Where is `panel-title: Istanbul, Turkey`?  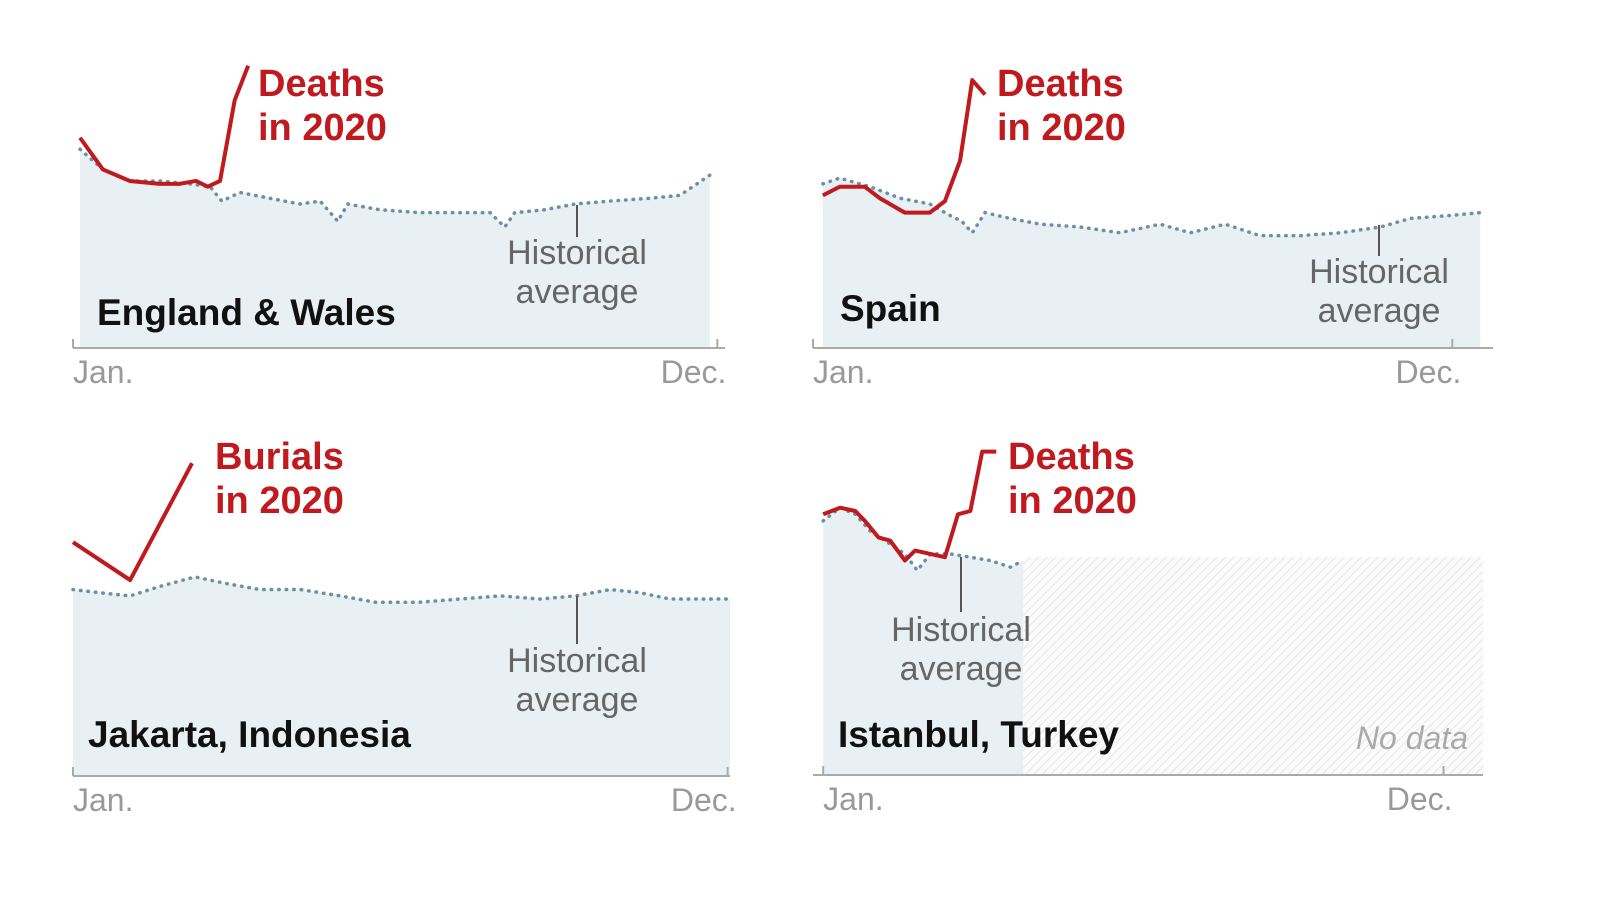 panel-title: Istanbul, Turkey is located at coordinates (978, 734).